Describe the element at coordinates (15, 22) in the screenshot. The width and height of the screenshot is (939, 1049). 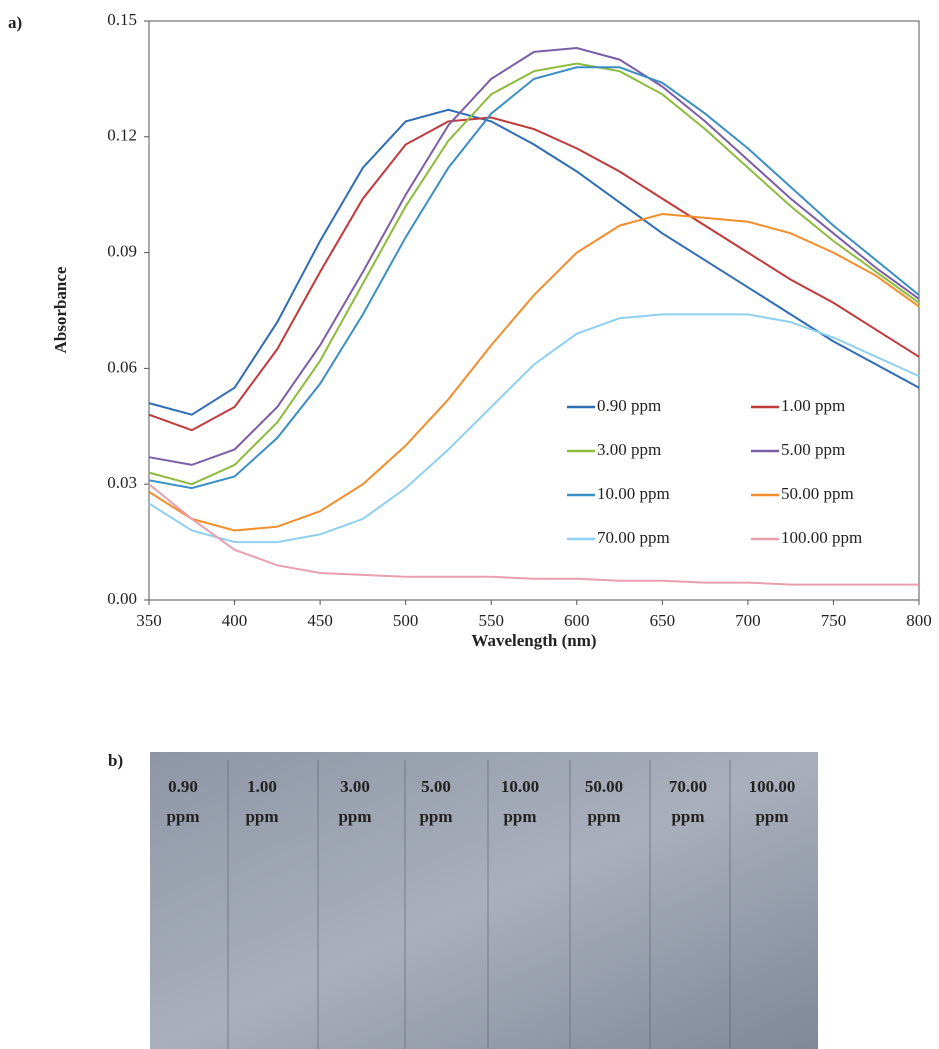
I see `panel-label: a)` at that location.